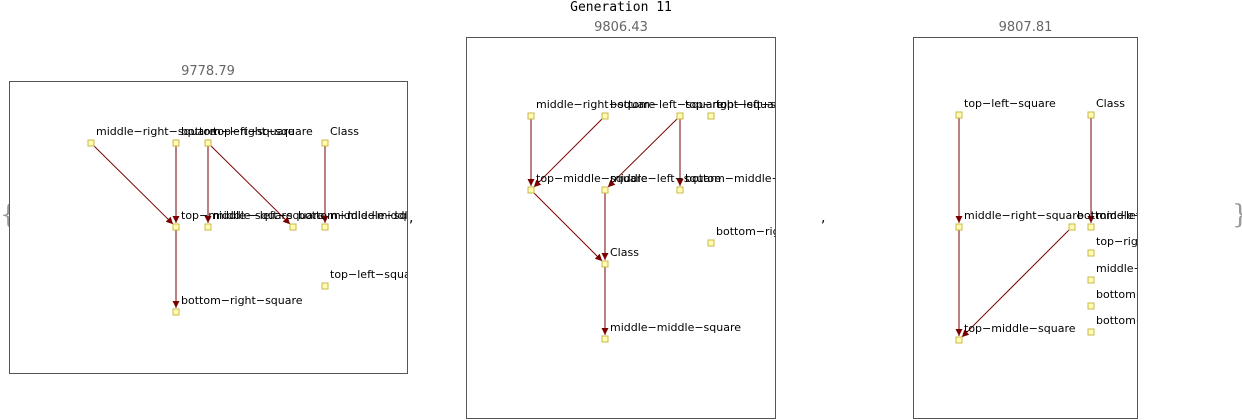  What do you see at coordinates (344, 131) in the screenshot?
I see `graph-1-node-label-cls: Class` at bounding box center [344, 131].